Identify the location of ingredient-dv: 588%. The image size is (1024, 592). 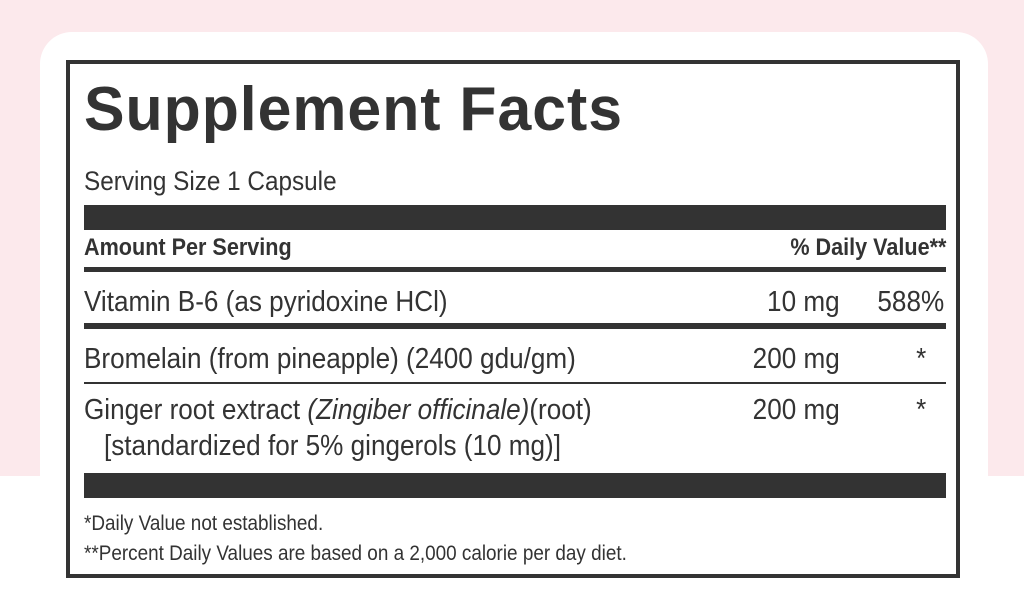
(910, 302).